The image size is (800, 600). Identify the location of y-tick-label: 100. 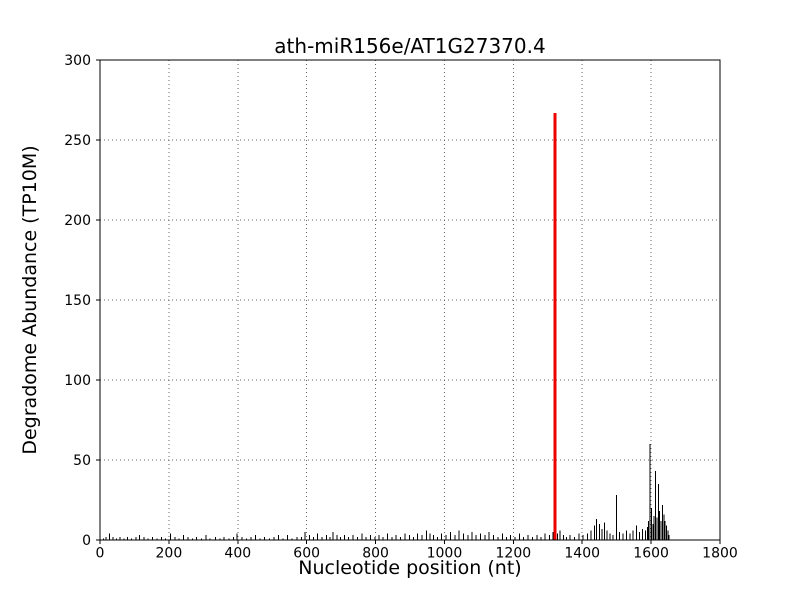
(77, 381).